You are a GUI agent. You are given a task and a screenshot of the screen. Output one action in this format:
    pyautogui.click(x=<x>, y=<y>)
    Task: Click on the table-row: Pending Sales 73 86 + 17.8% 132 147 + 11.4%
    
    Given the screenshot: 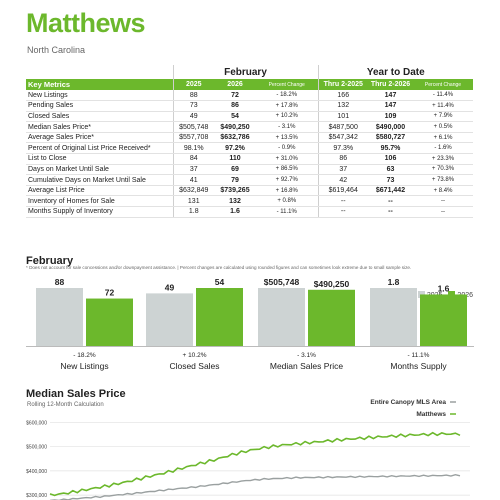 What is the action you would take?
    pyautogui.click(x=249, y=106)
    